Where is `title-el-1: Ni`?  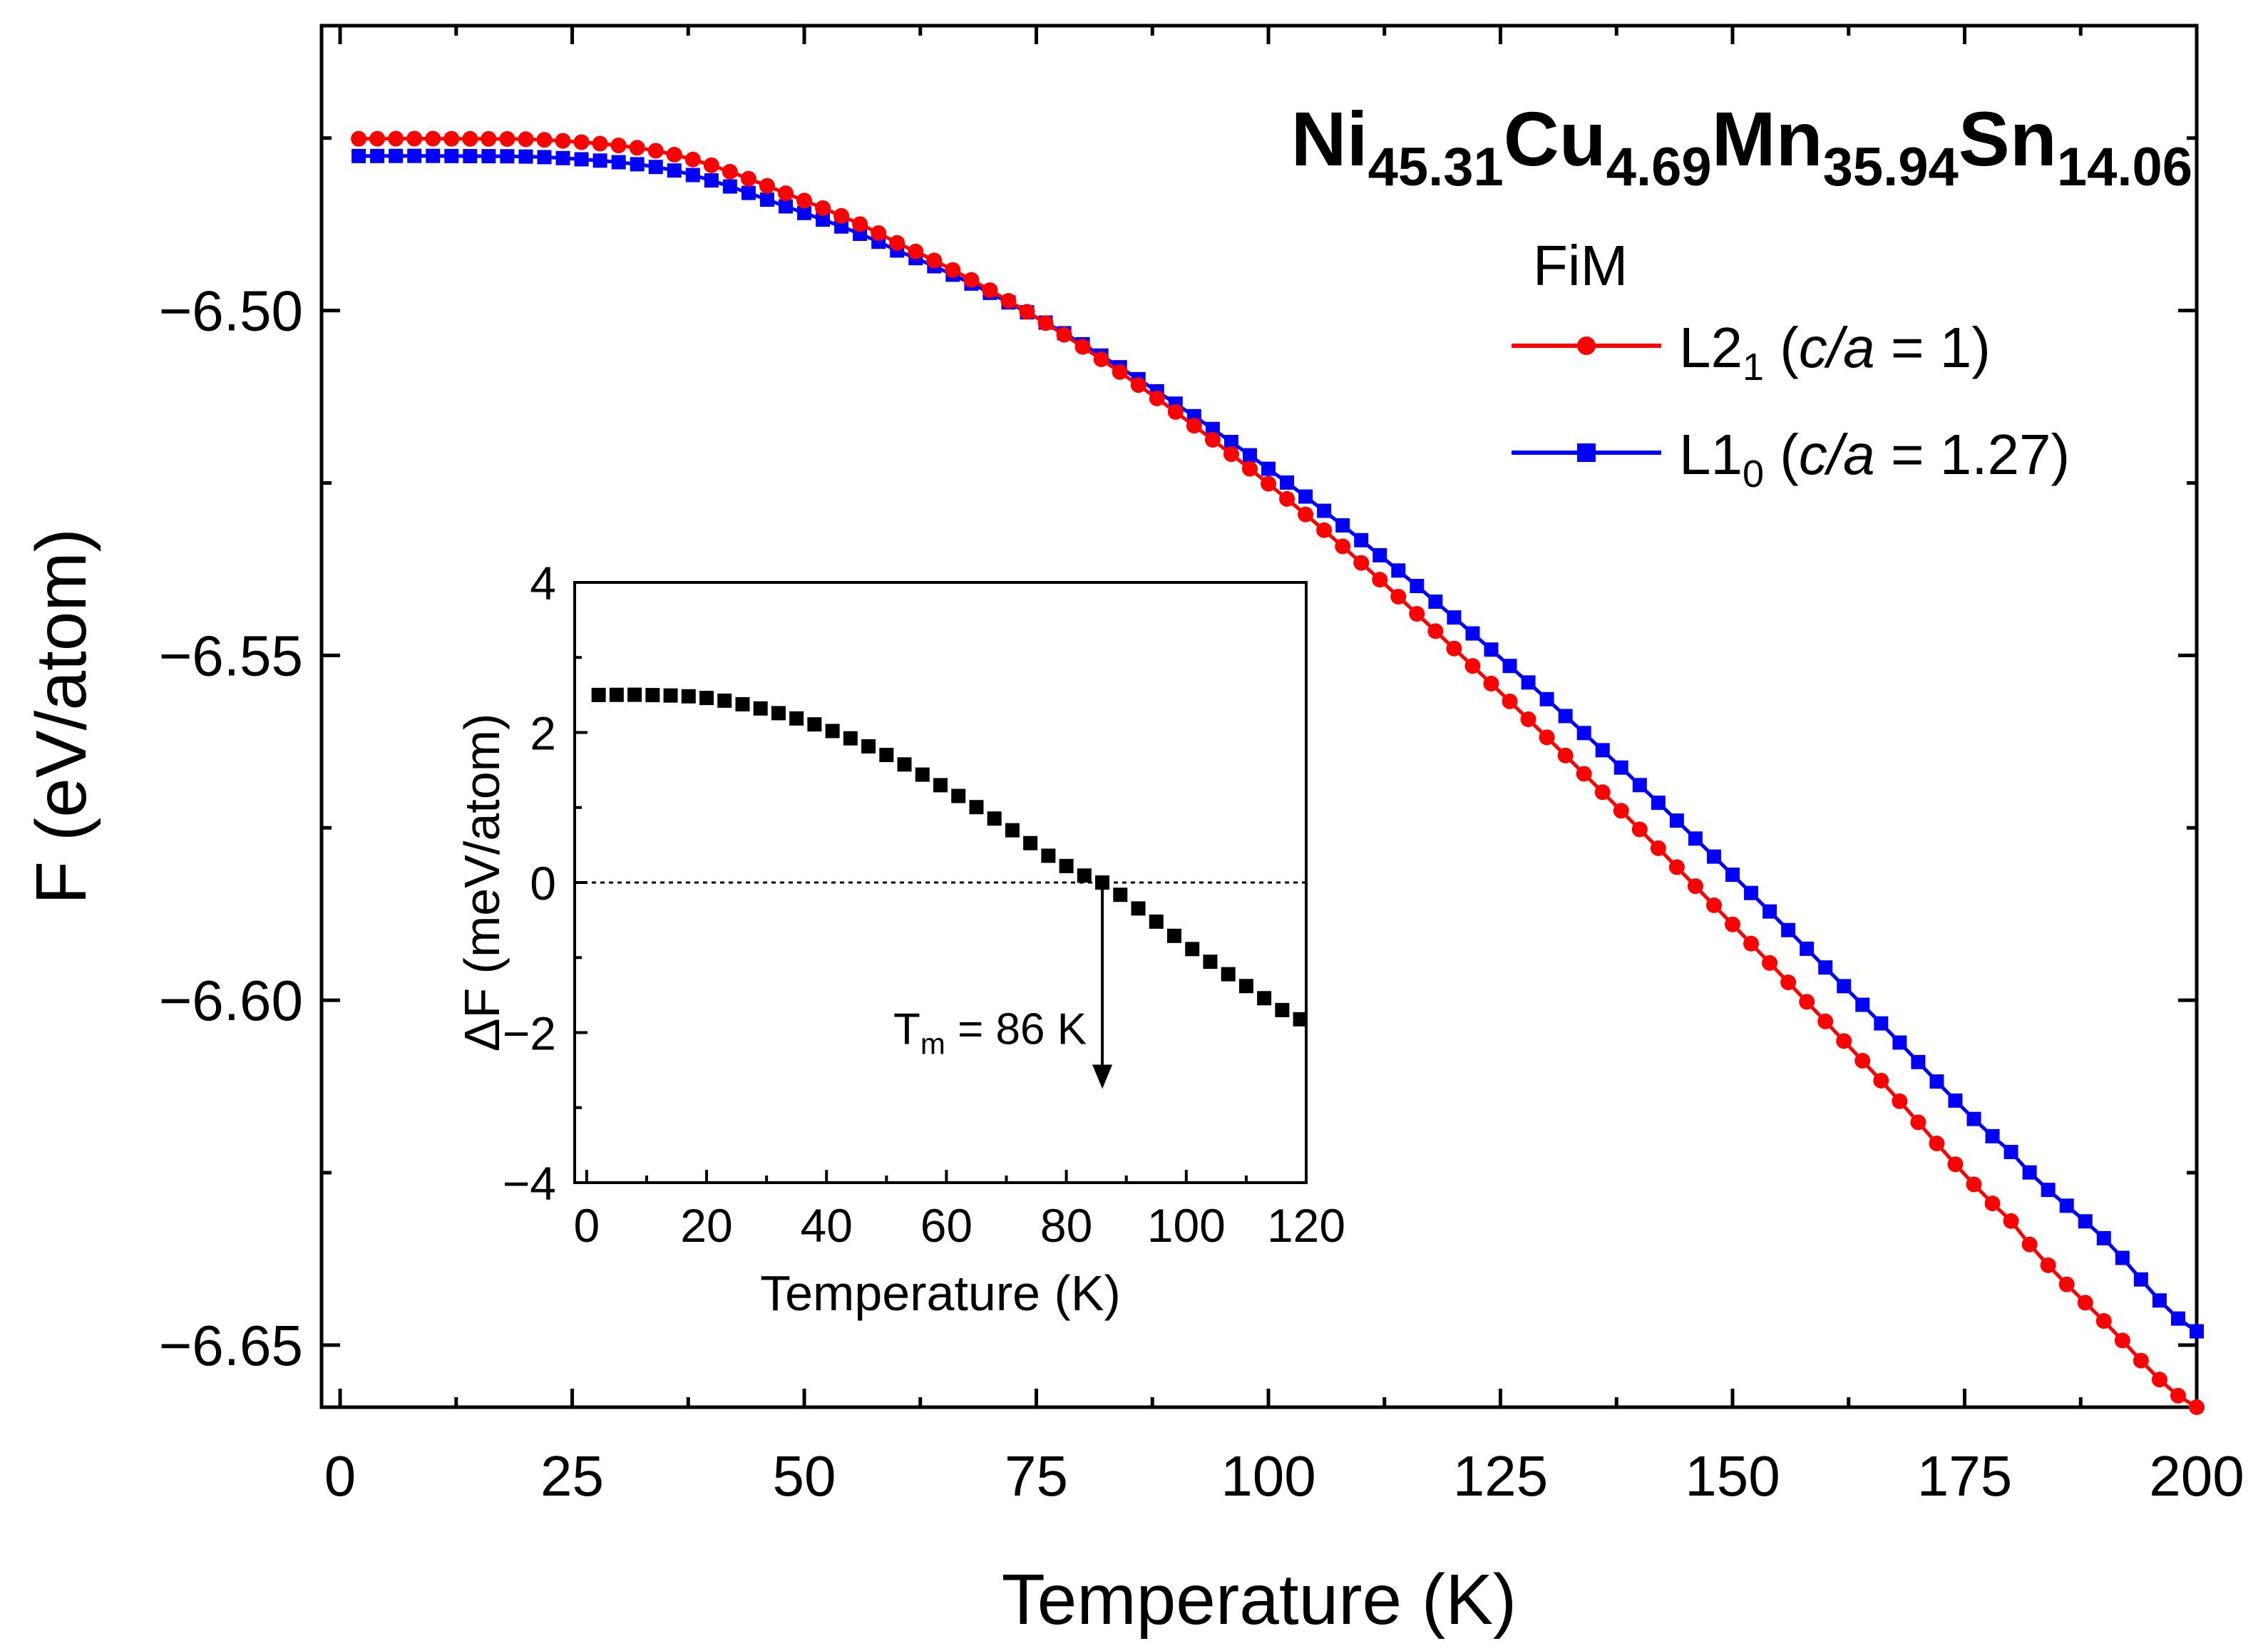
title-el-1: Ni is located at coordinates (1330, 139).